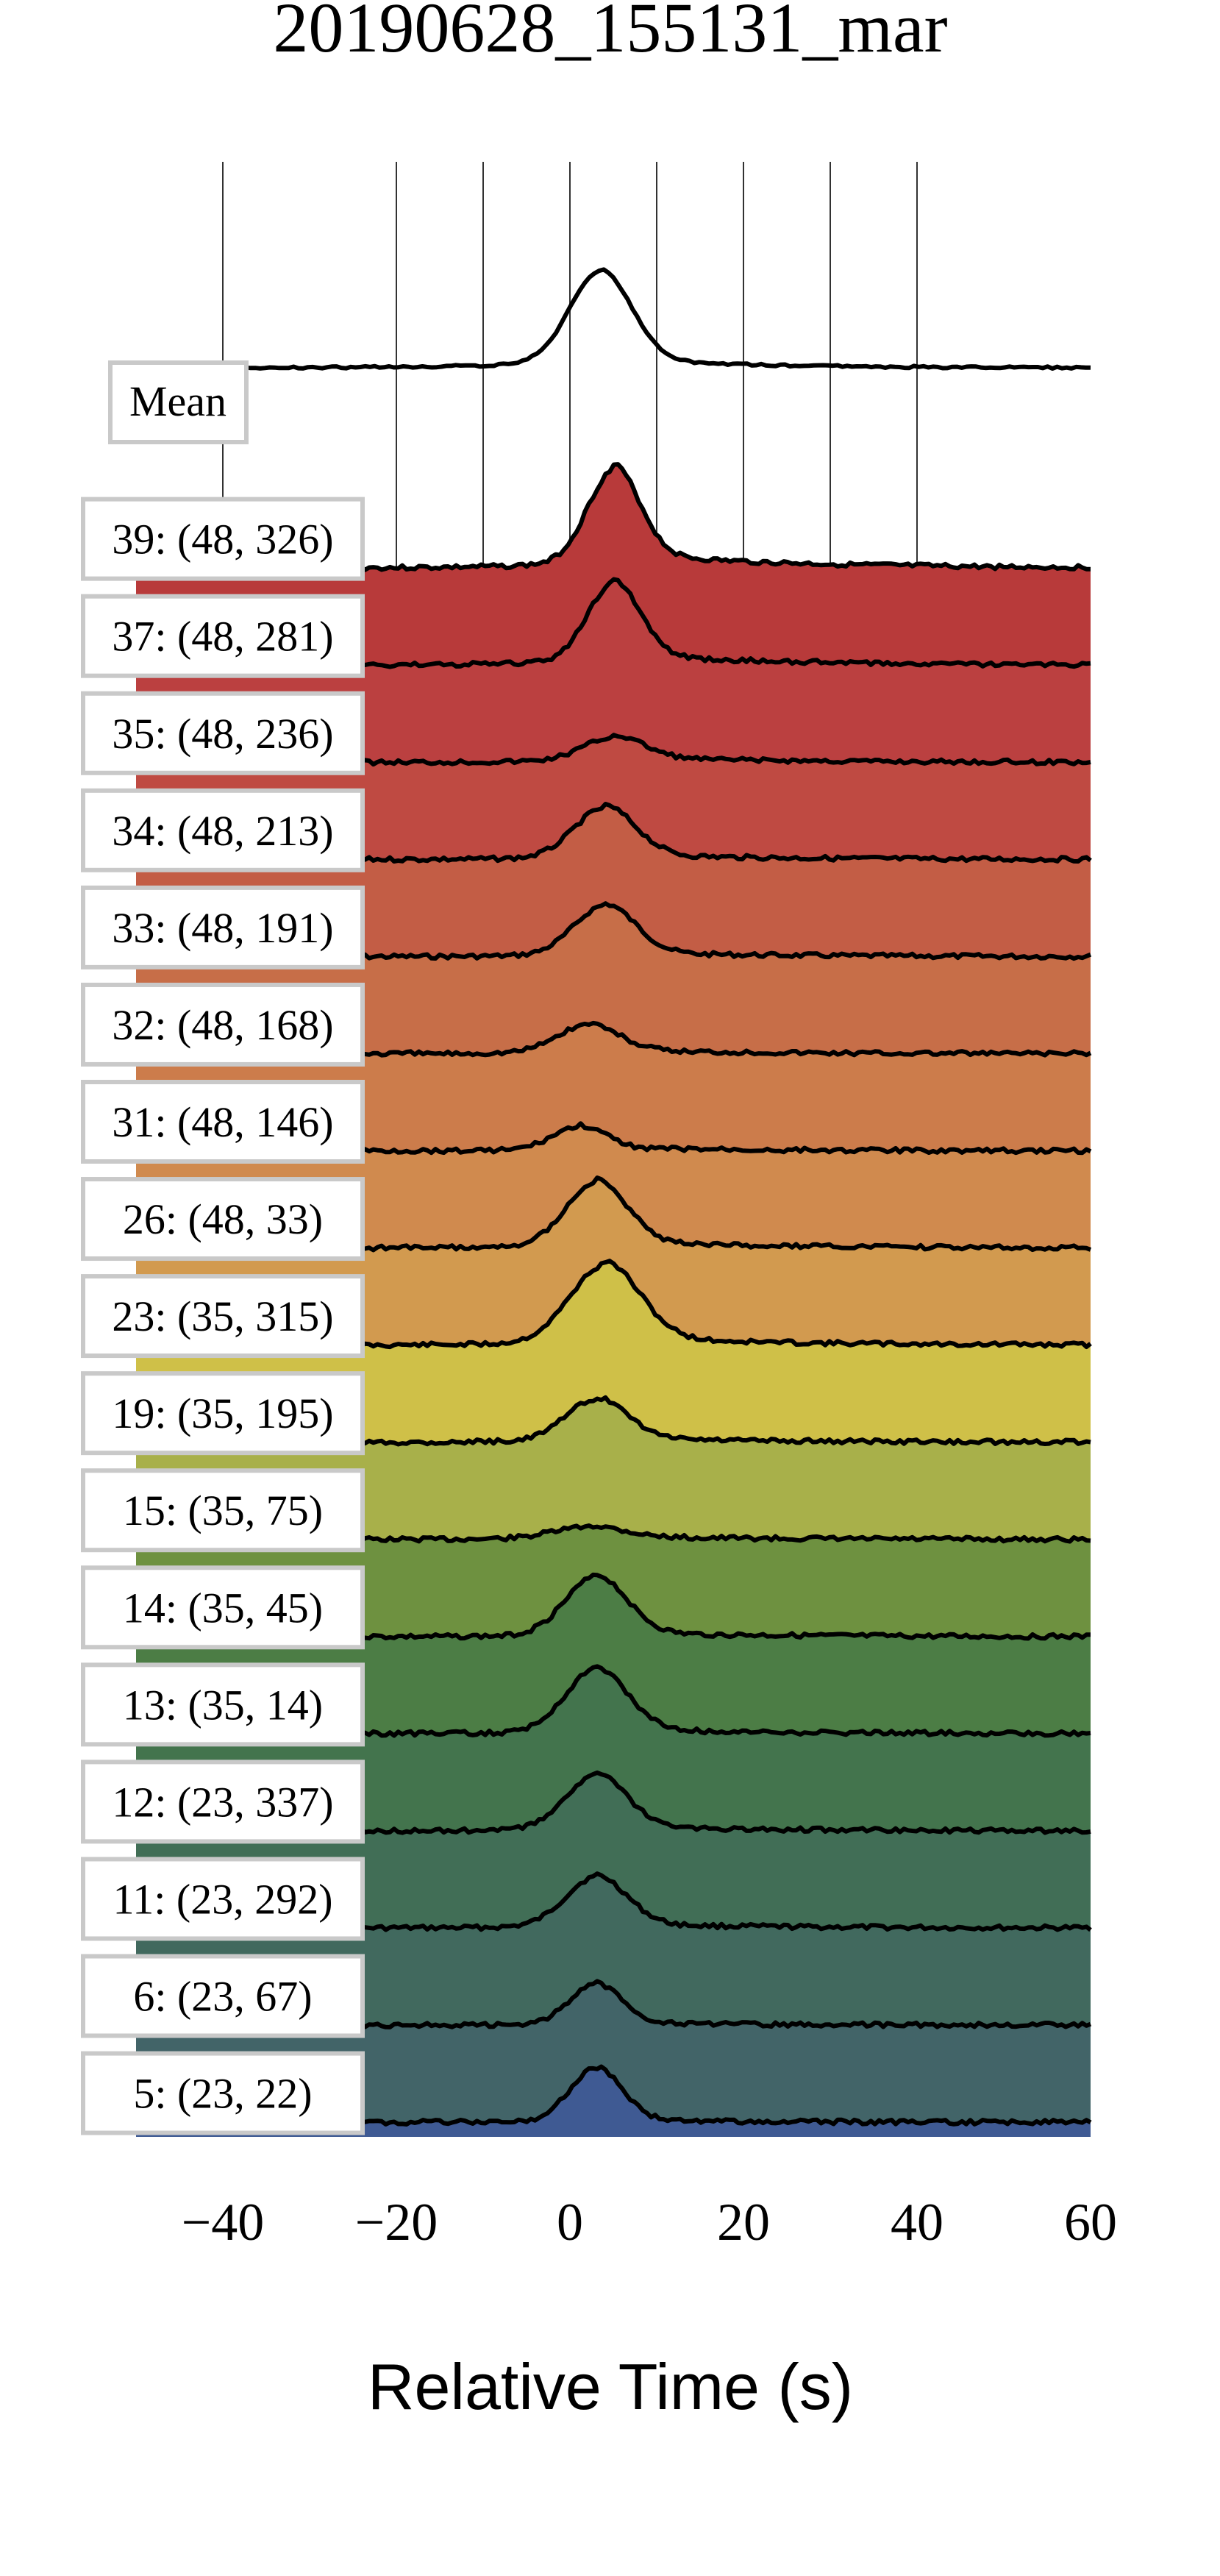 This screenshot has height=2576, width=1220. What do you see at coordinates (223, 2222) in the screenshot?
I see `x-tick-label: −40` at bounding box center [223, 2222].